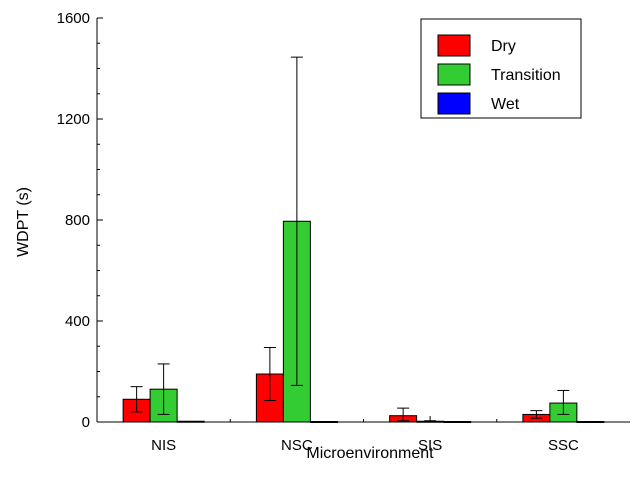 Image resolution: width=643 pixels, height=489 pixels. Describe the element at coordinates (73, 18) in the screenshot. I see `y-tick-label: 1600` at that location.